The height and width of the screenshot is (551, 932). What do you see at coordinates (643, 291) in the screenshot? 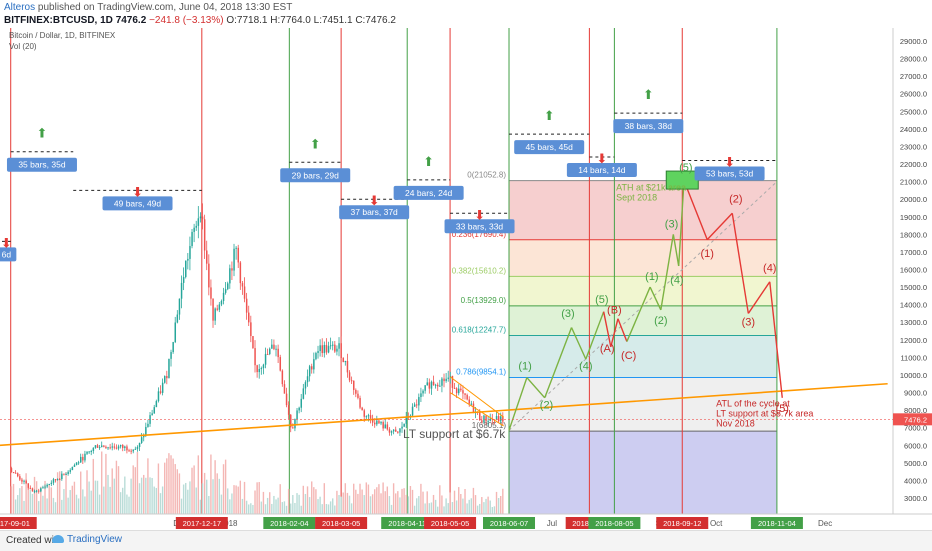
I see `fib-zone-0.382` at bounding box center [643, 291].